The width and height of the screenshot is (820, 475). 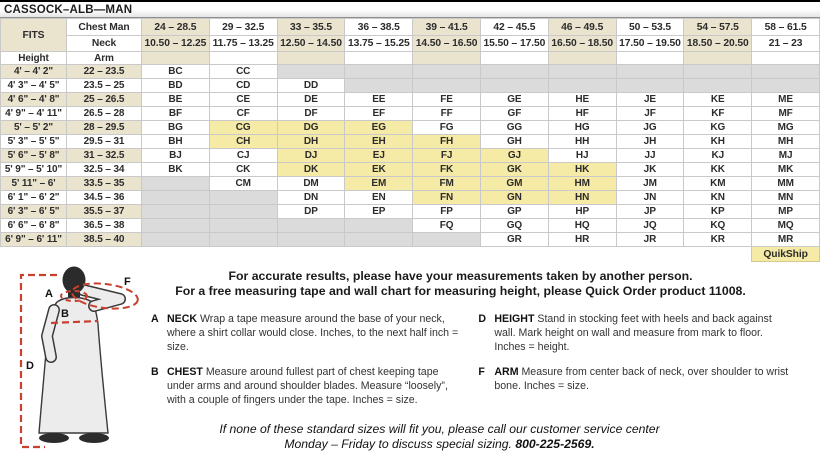 I want to click on size-cell: DH, so click(x=311, y=141).